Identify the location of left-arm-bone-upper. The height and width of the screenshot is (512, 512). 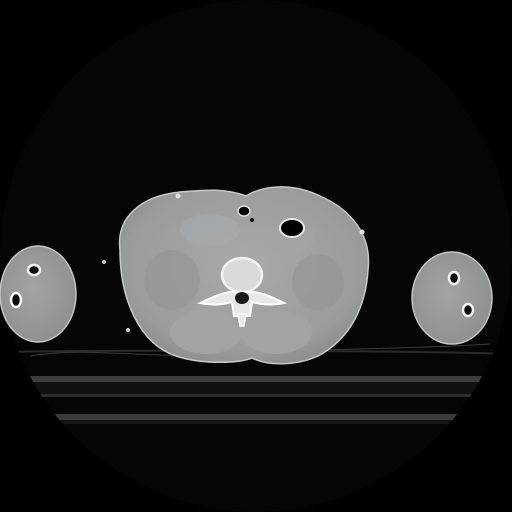
(34, 270).